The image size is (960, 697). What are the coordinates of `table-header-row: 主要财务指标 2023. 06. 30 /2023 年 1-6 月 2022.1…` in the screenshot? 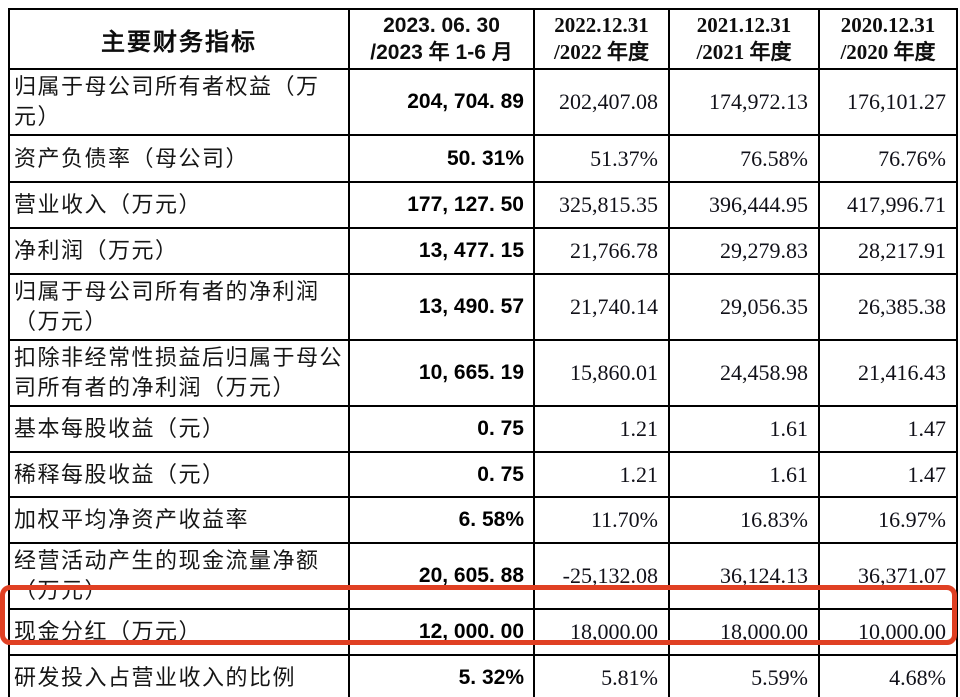 It's located at (483, 39).